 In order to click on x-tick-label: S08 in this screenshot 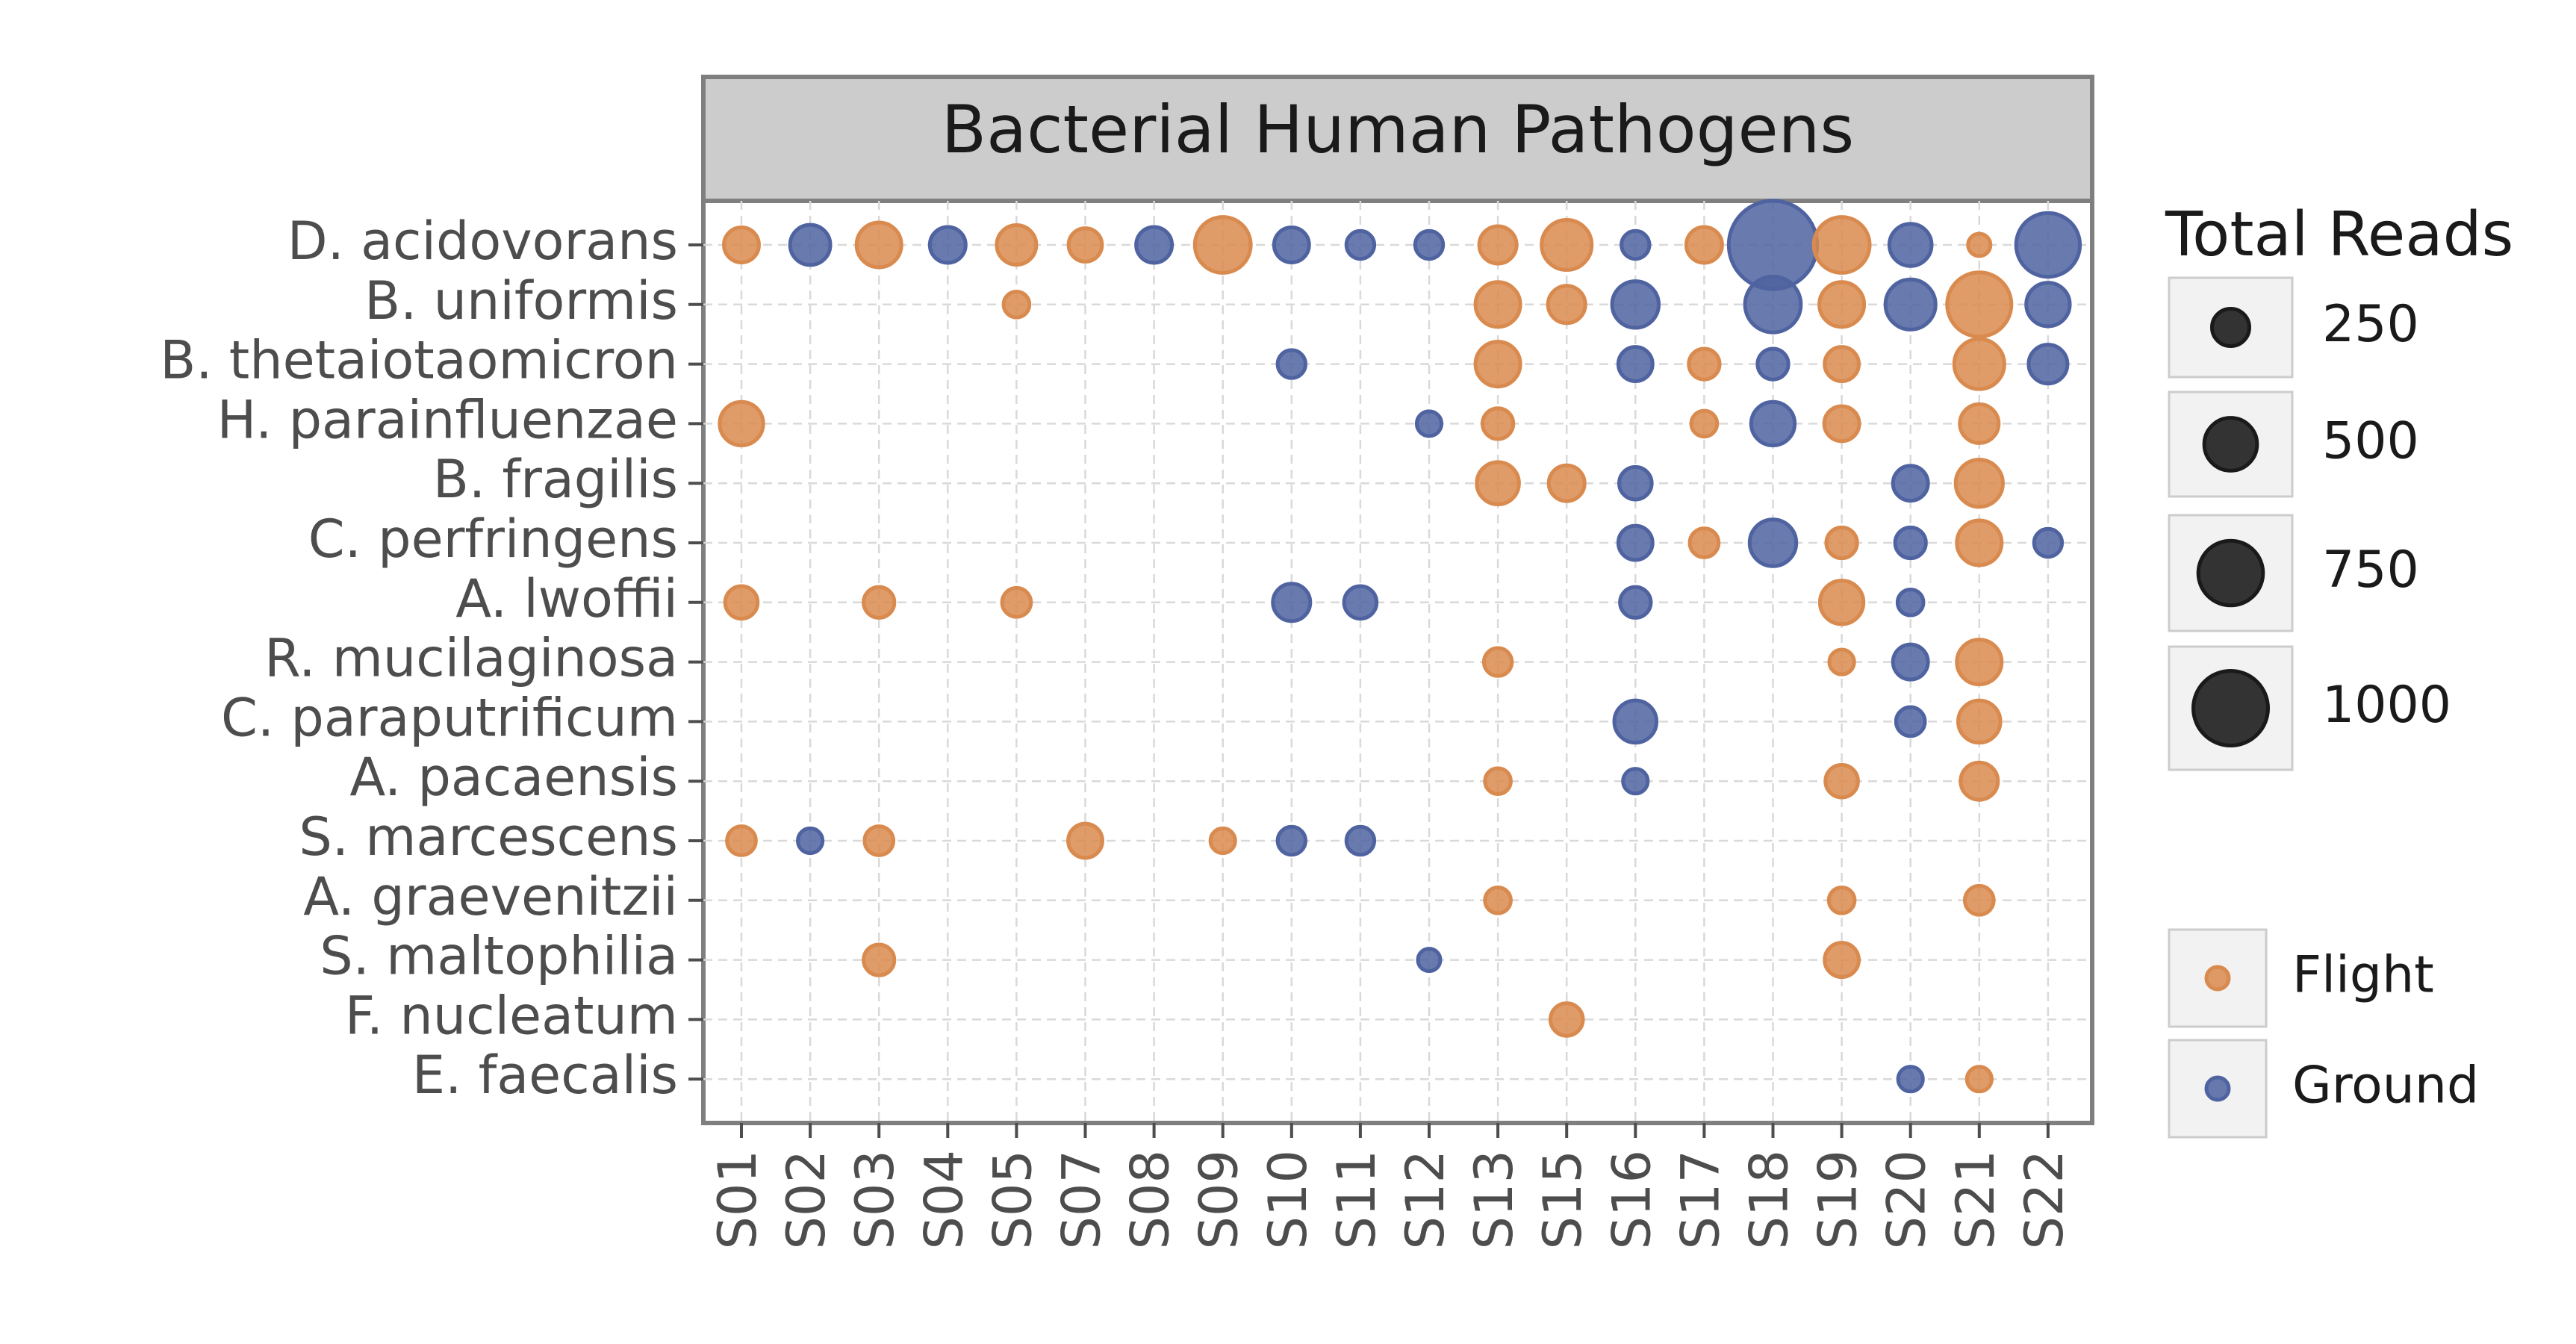, I will do `click(1150, 1200)`.